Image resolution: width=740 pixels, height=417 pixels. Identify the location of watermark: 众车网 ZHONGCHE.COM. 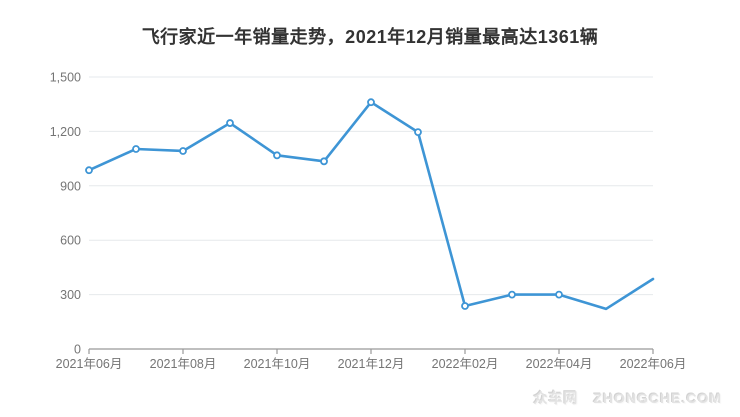
(627, 398).